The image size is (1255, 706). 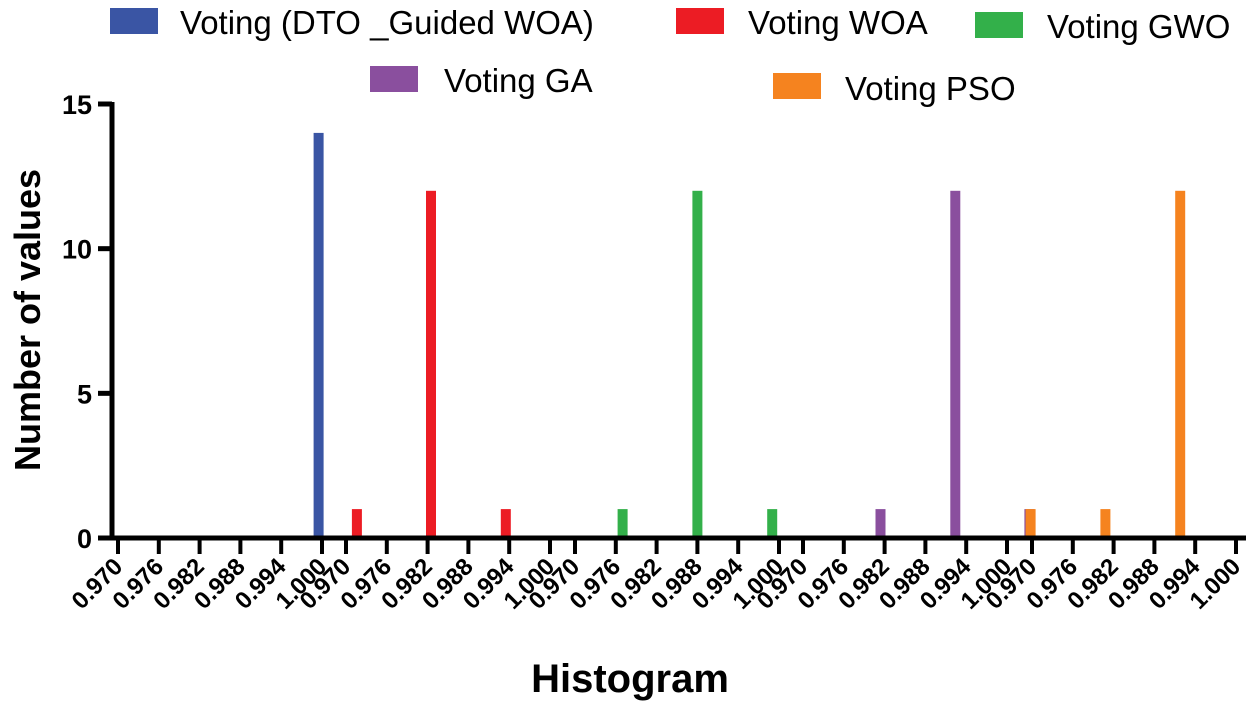 What do you see at coordinates (518, 80) in the screenshot?
I see `legend-label-ga: Voting GA` at bounding box center [518, 80].